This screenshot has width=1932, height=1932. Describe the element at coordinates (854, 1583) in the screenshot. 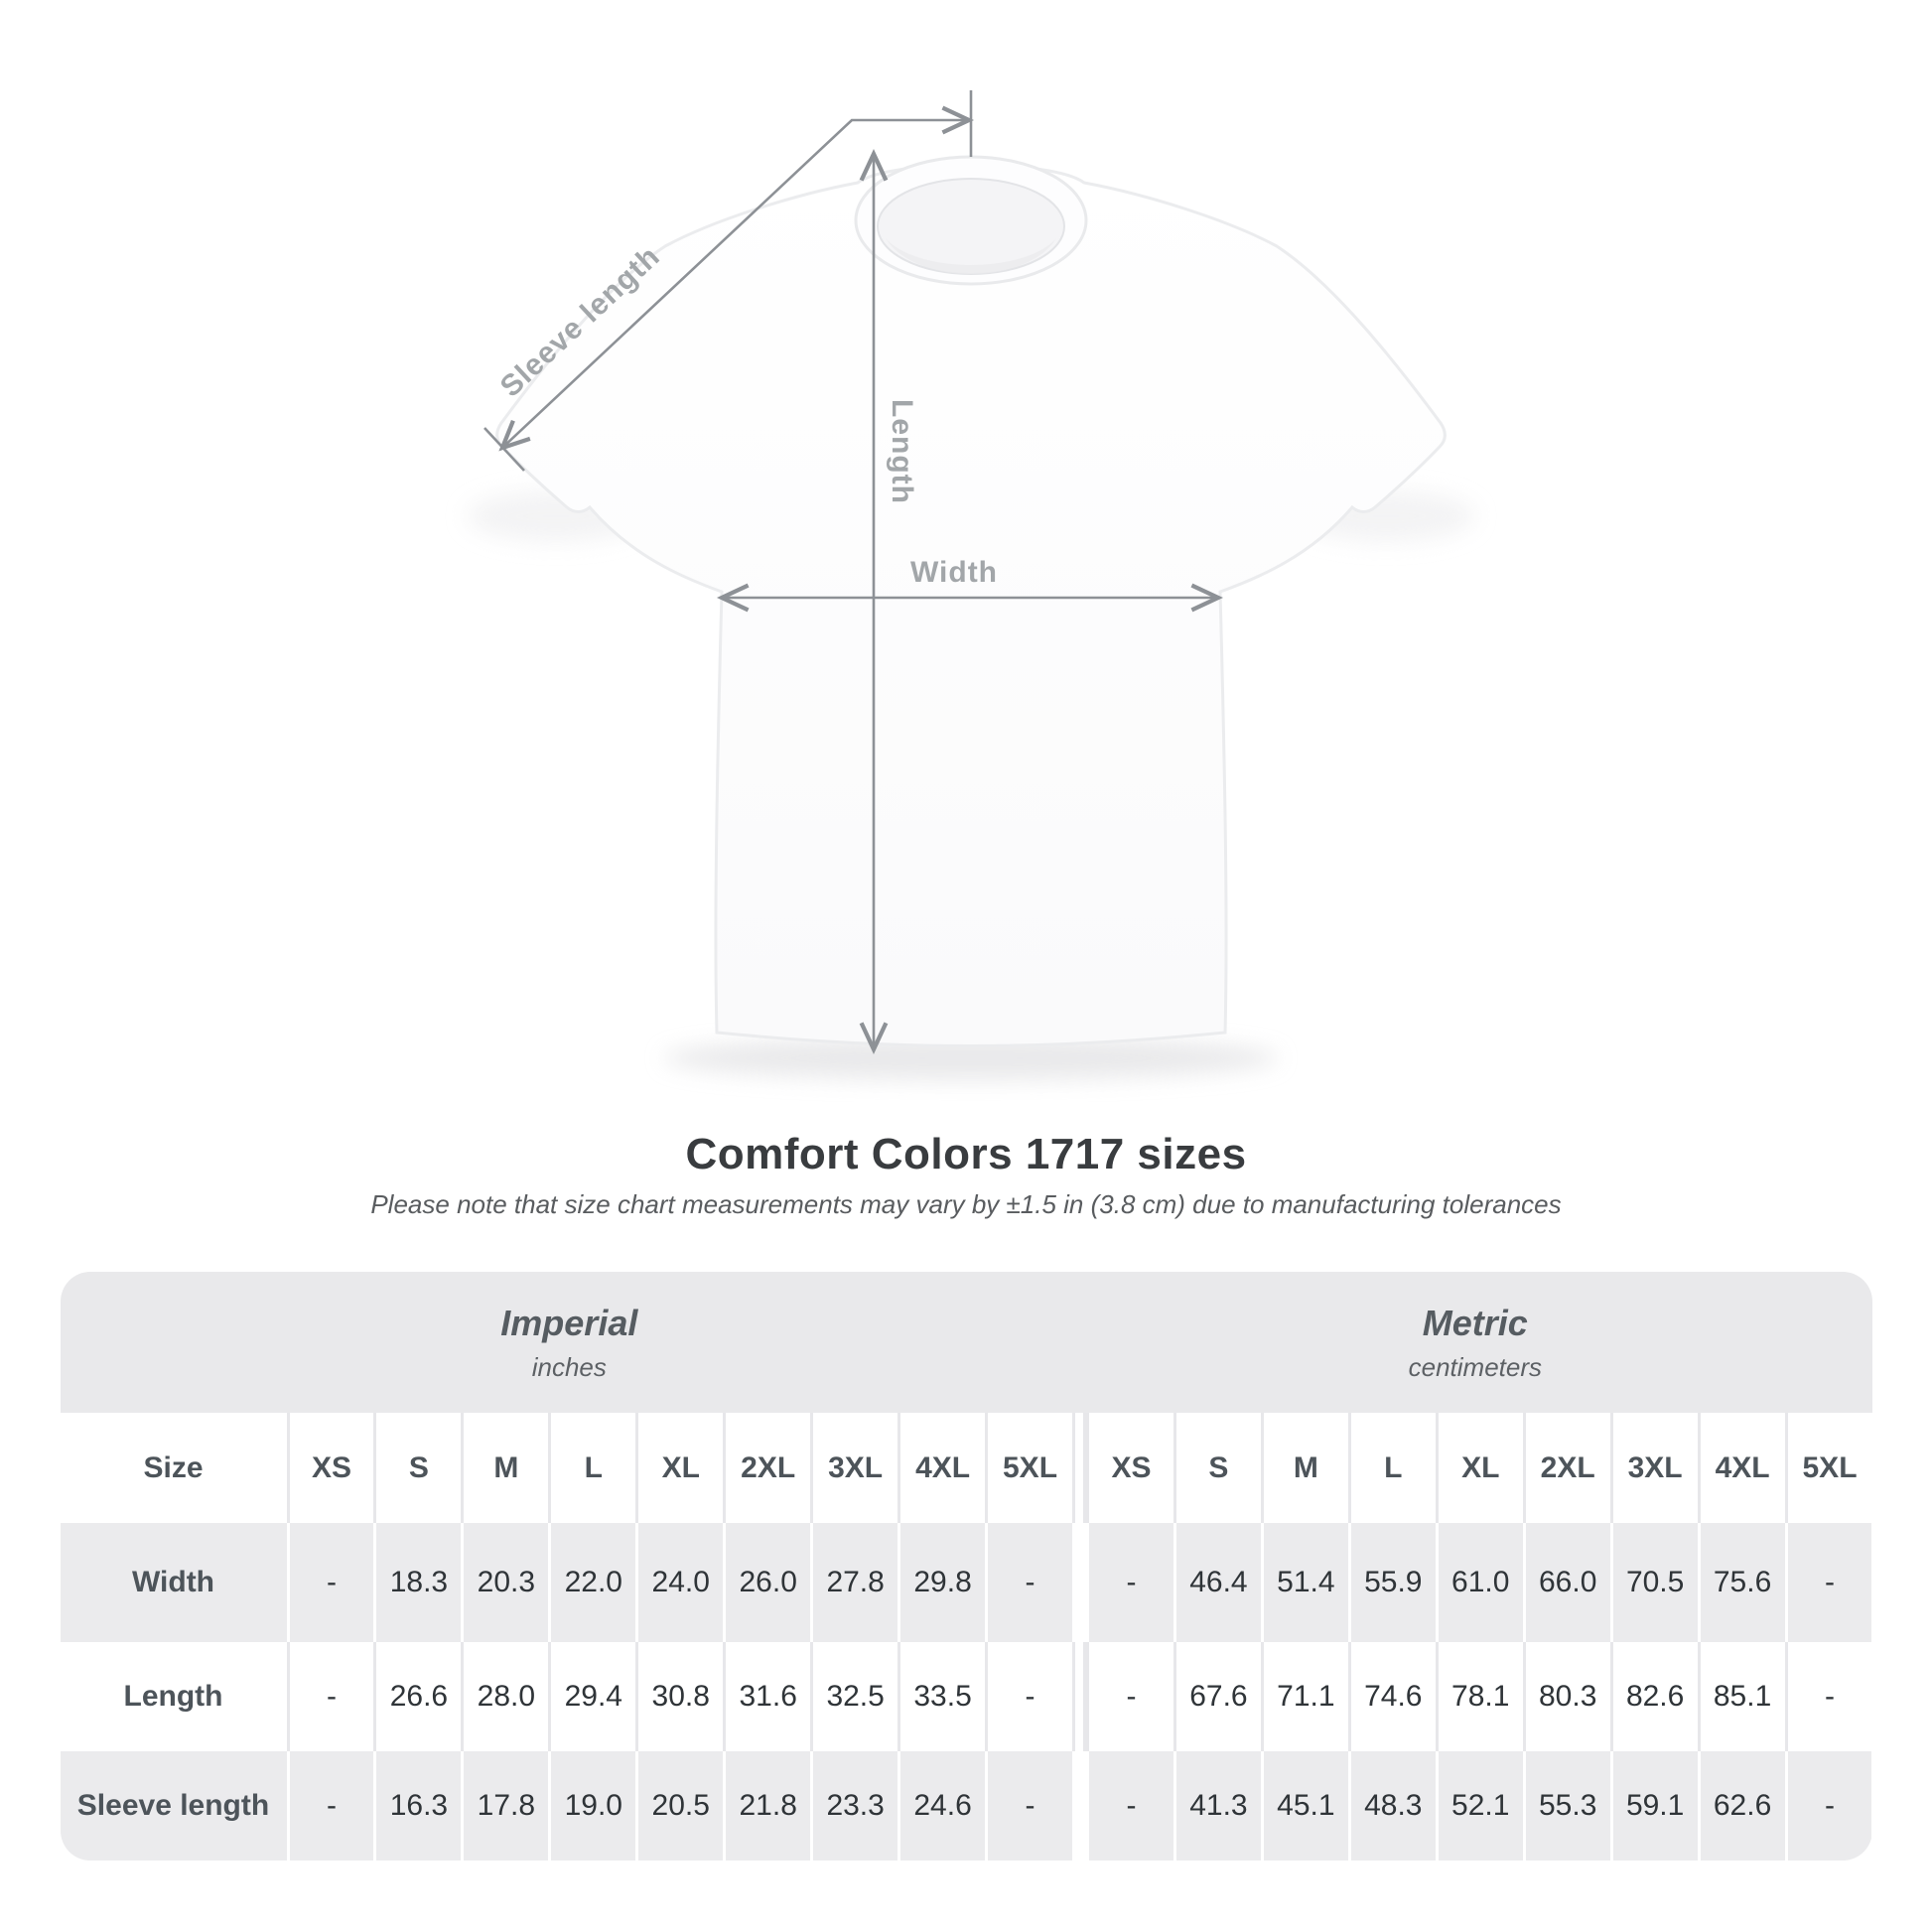

I see `cell-width-imperial-3xl: 27.8` at that location.